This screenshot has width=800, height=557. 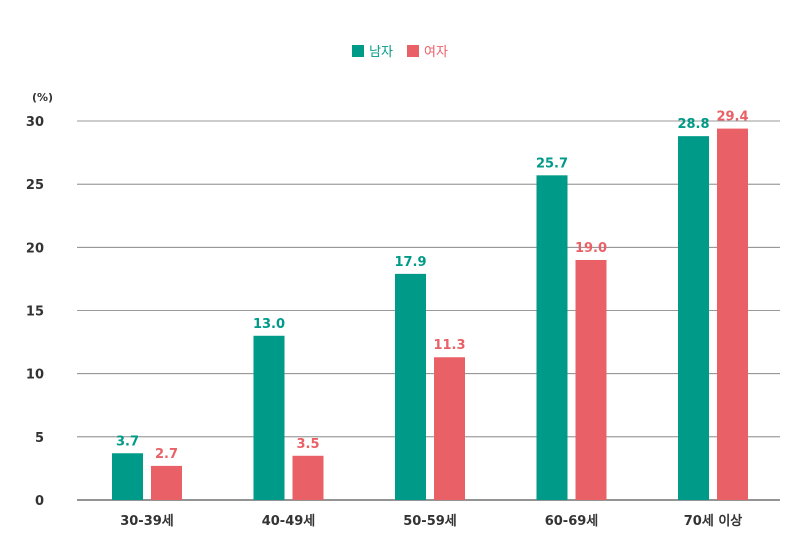 I want to click on legend-item-female: 여자, so click(x=427, y=50).